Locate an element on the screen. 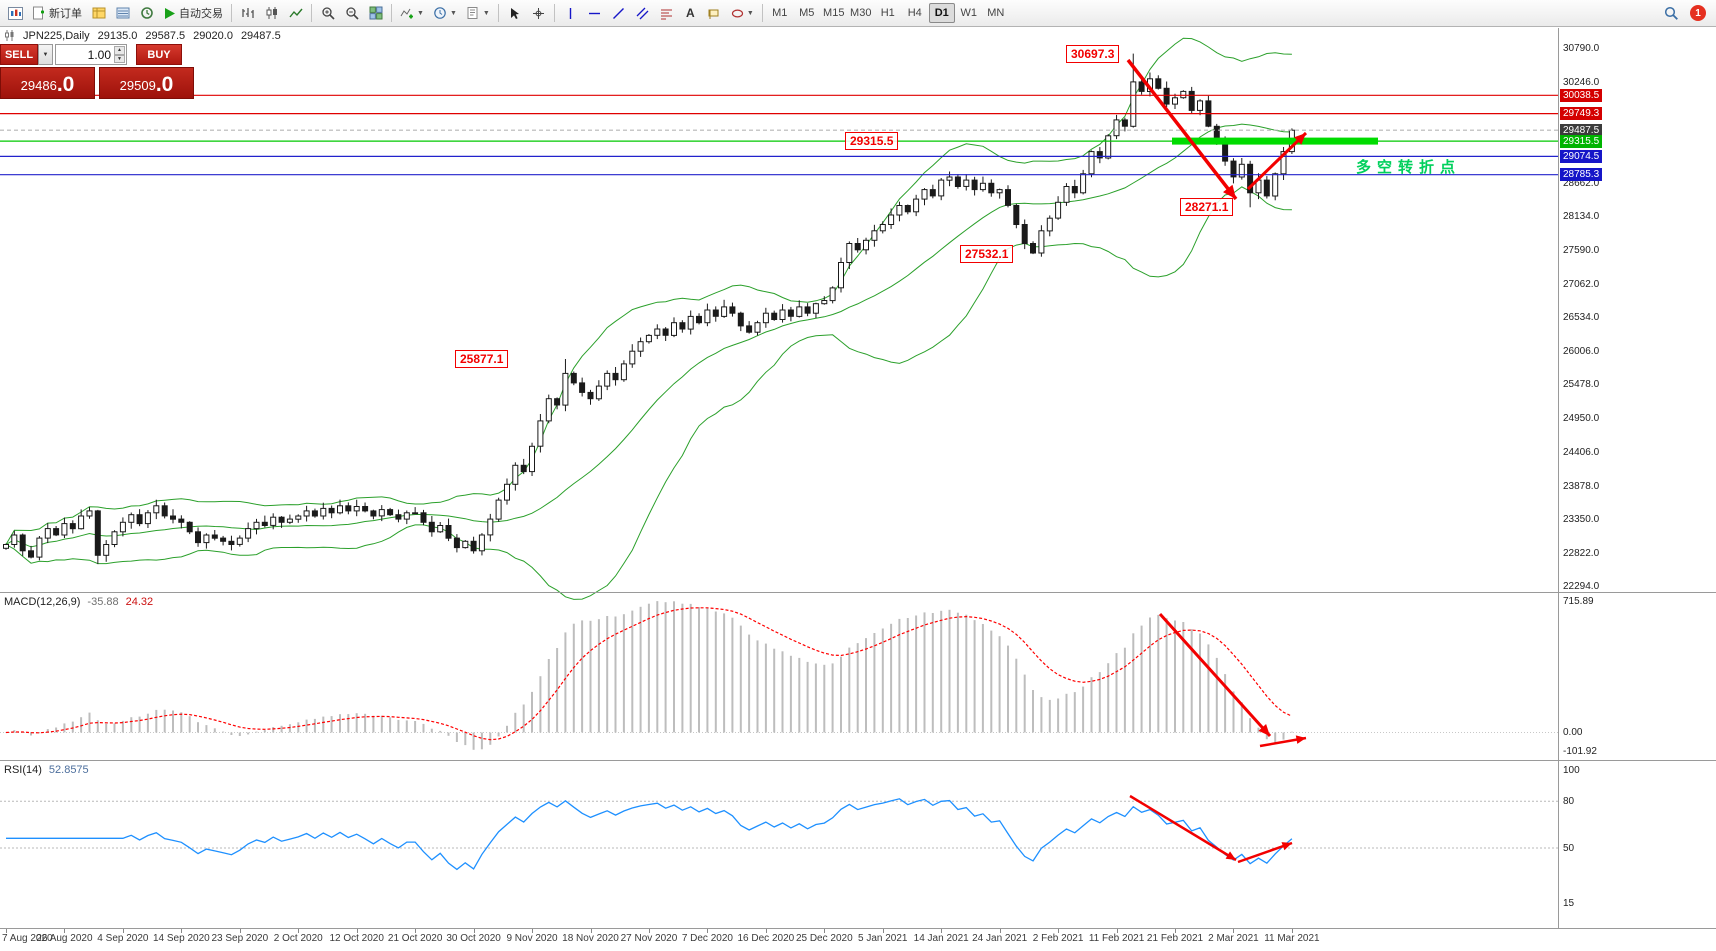 The height and width of the screenshot is (951, 1716). price-flag-27532.1: 27532.1 is located at coordinates (987, 254).